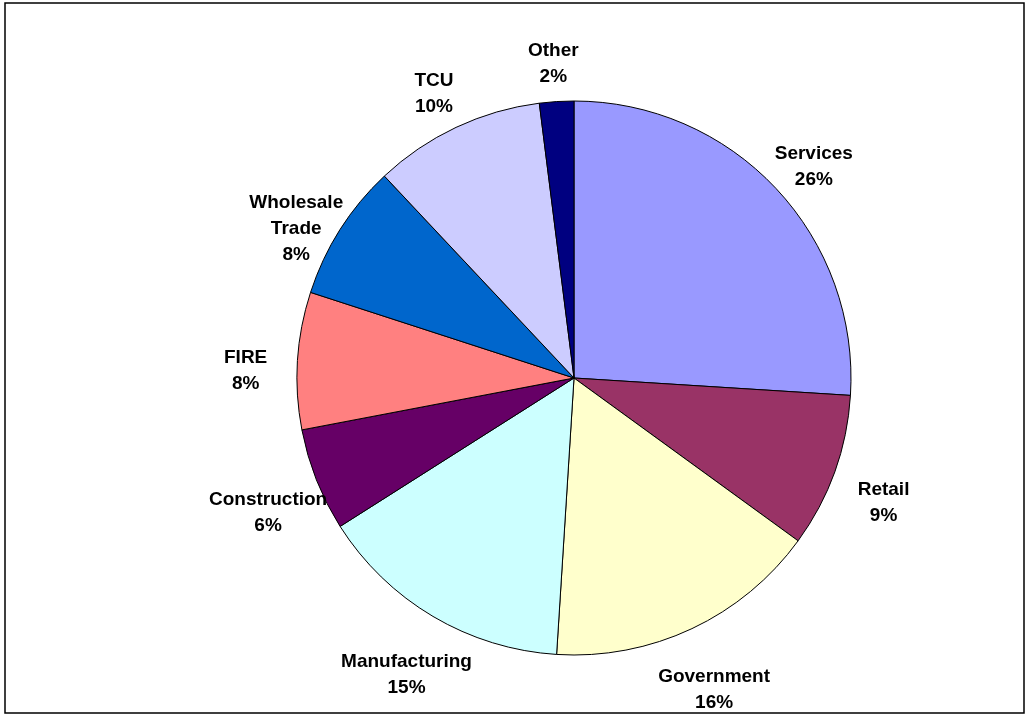 This screenshot has height=715, width=1029. I want to click on slice-label: Services, so click(813, 152).